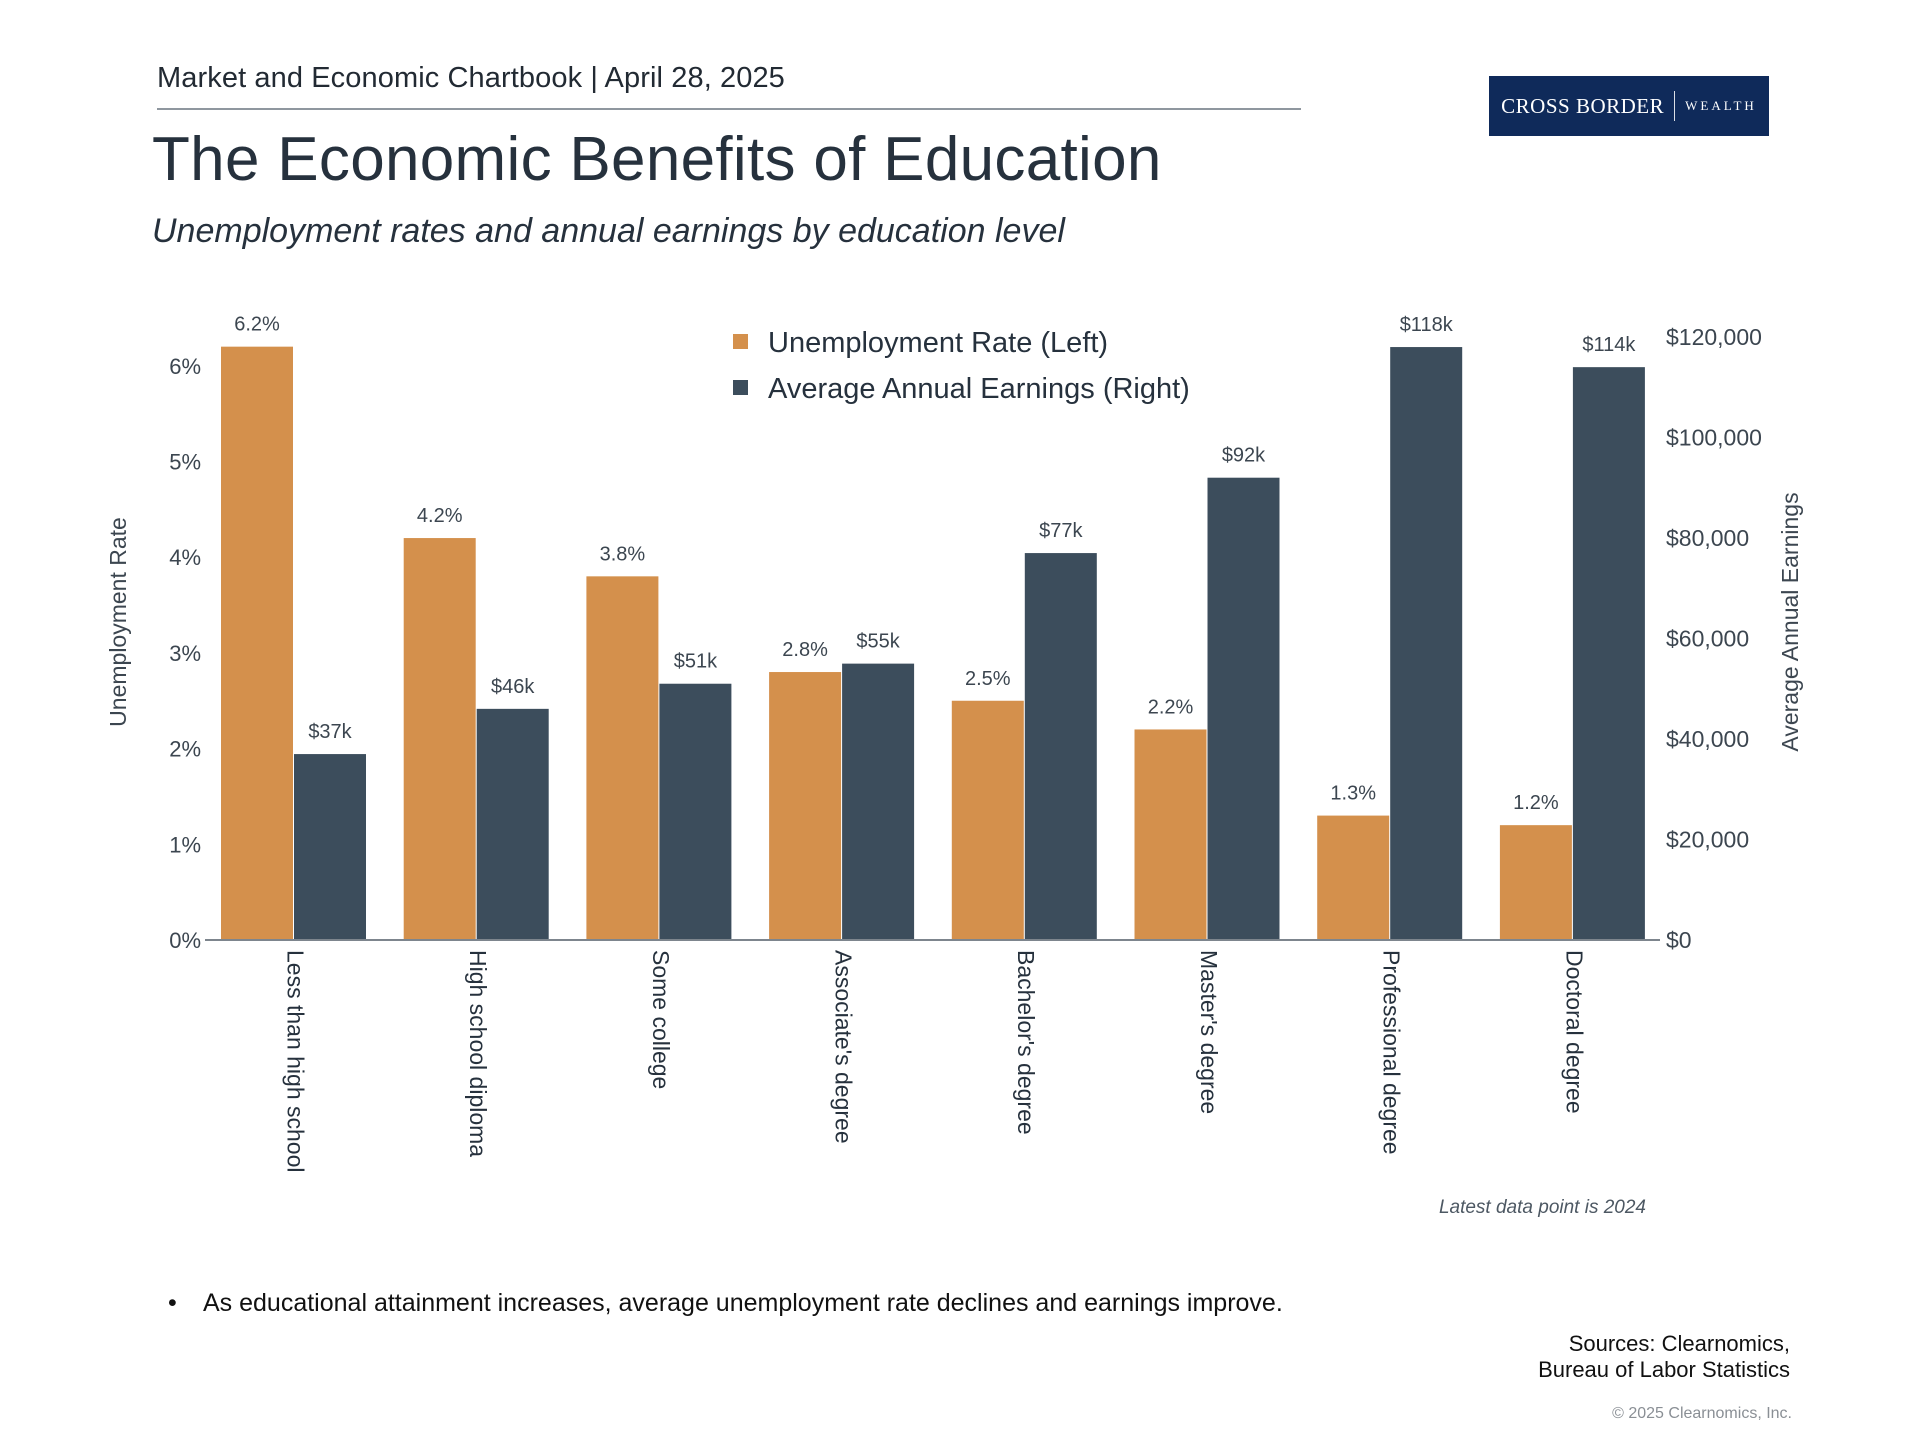  What do you see at coordinates (1707, 538) in the screenshot?
I see `right-axis-tick-label: $80,000` at bounding box center [1707, 538].